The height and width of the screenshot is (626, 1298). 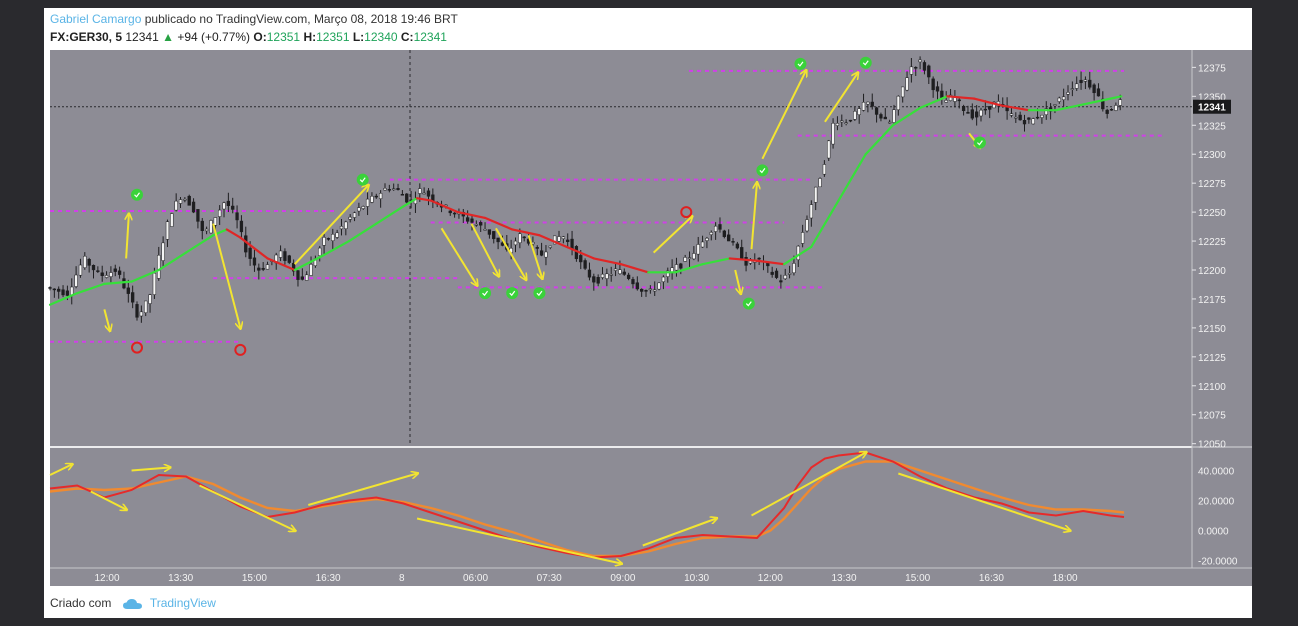 I want to click on time-tick-label: 18:00, so click(x=1065, y=578).